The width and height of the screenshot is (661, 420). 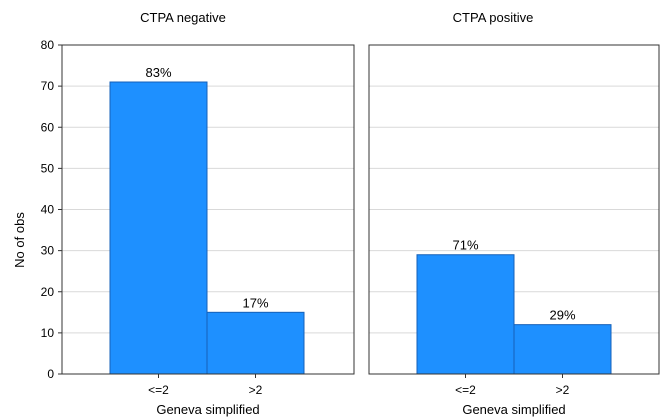 What do you see at coordinates (48, 210) in the screenshot?
I see `y-tick-label: 40` at bounding box center [48, 210].